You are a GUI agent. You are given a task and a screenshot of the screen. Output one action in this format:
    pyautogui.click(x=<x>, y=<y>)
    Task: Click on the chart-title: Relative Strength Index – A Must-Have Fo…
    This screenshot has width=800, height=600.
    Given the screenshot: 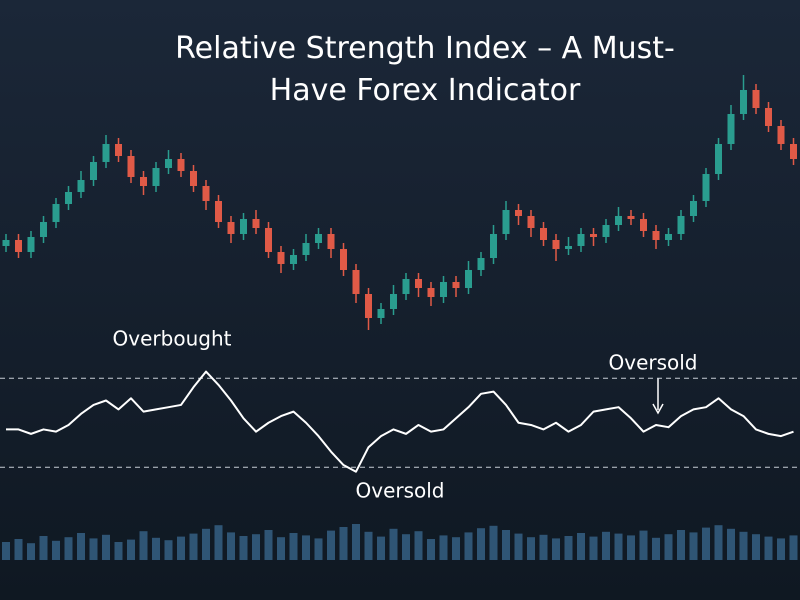 What is the action you would take?
    pyautogui.click(x=425, y=69)
    